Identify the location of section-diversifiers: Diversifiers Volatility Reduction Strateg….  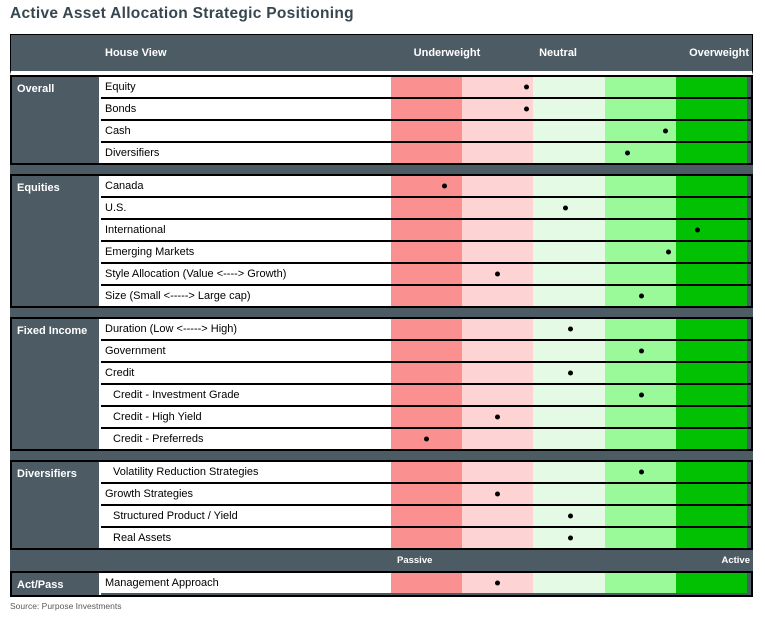
(381, 505).